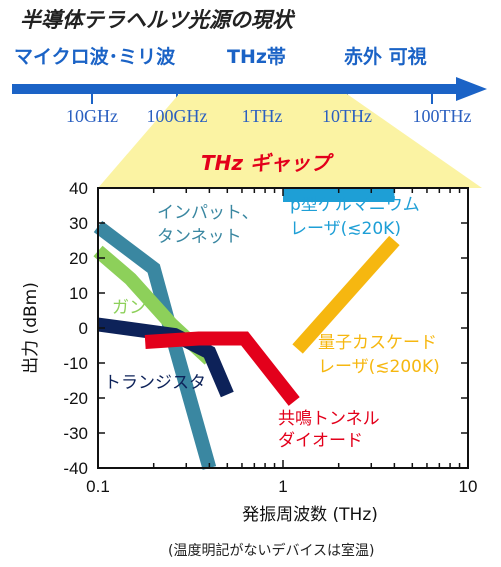 This screenshot has width=501, height=567. I want to click on freq-label-1thz: 1THz, so click(262, 116).